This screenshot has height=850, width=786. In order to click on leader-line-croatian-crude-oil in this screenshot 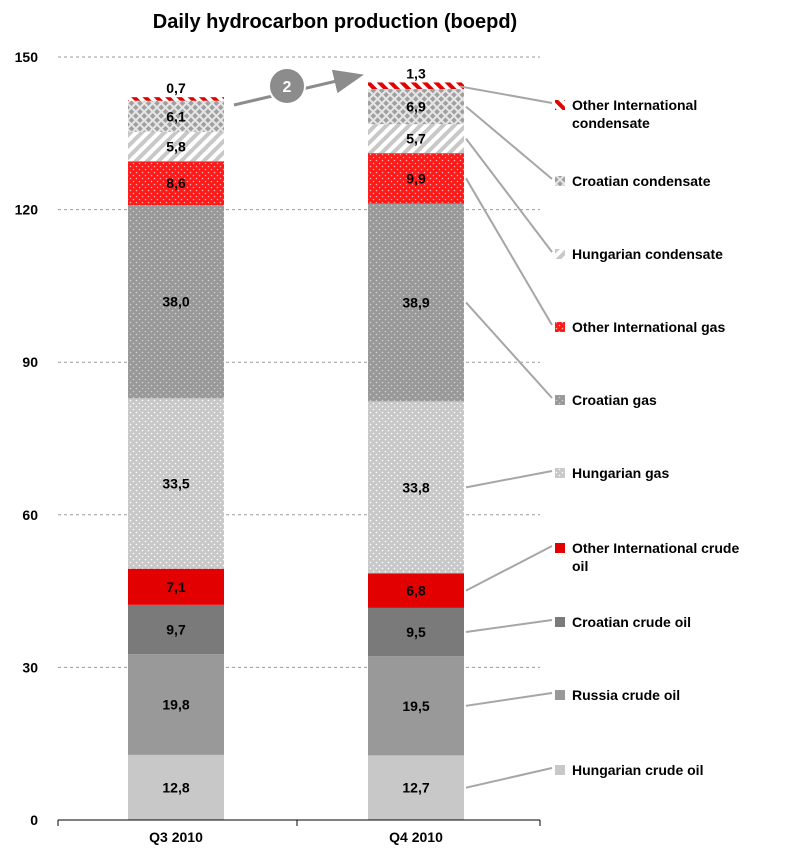, I will do `click(509, 626)`.